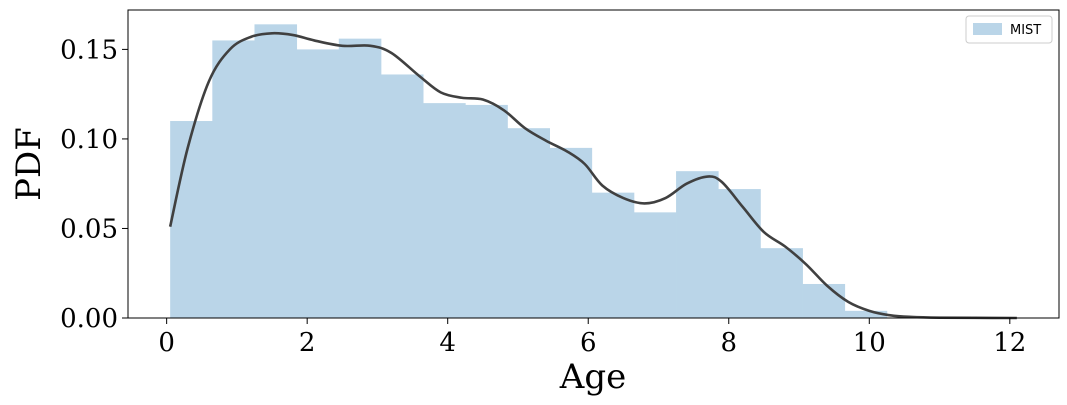 This screenshot has width=1067, height=405. Describe the element at coordinates (89, 50) in the screenshot. I see `y-tick-label: 0.15` at that location.